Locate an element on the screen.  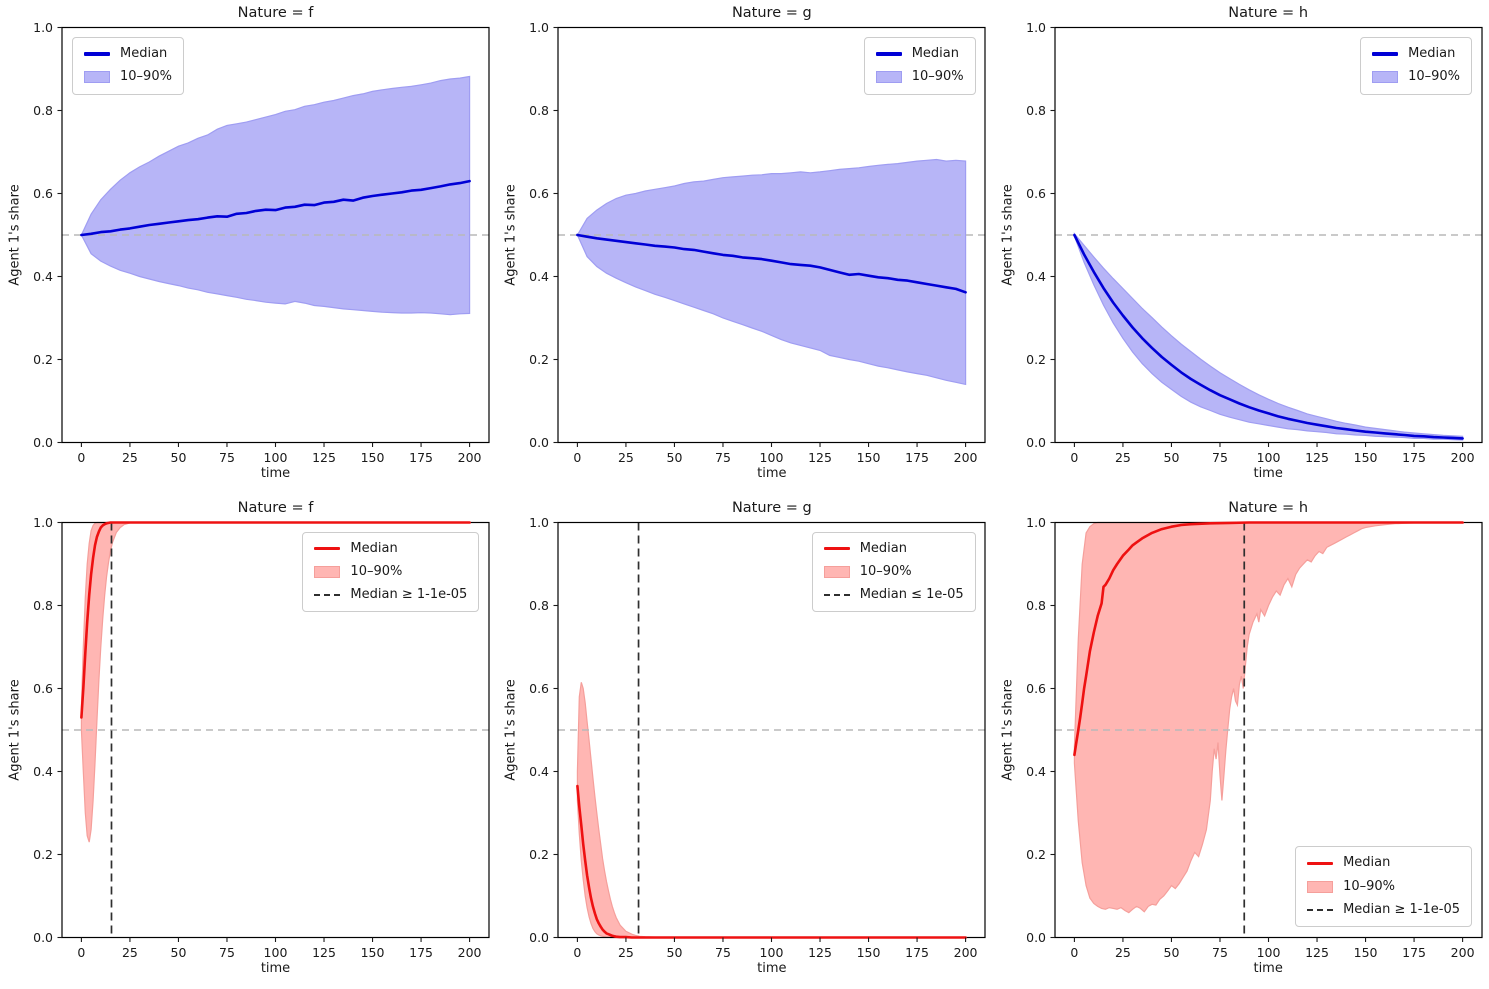
y-tick-label: 0.8 is located at coordinates (1036, 605).